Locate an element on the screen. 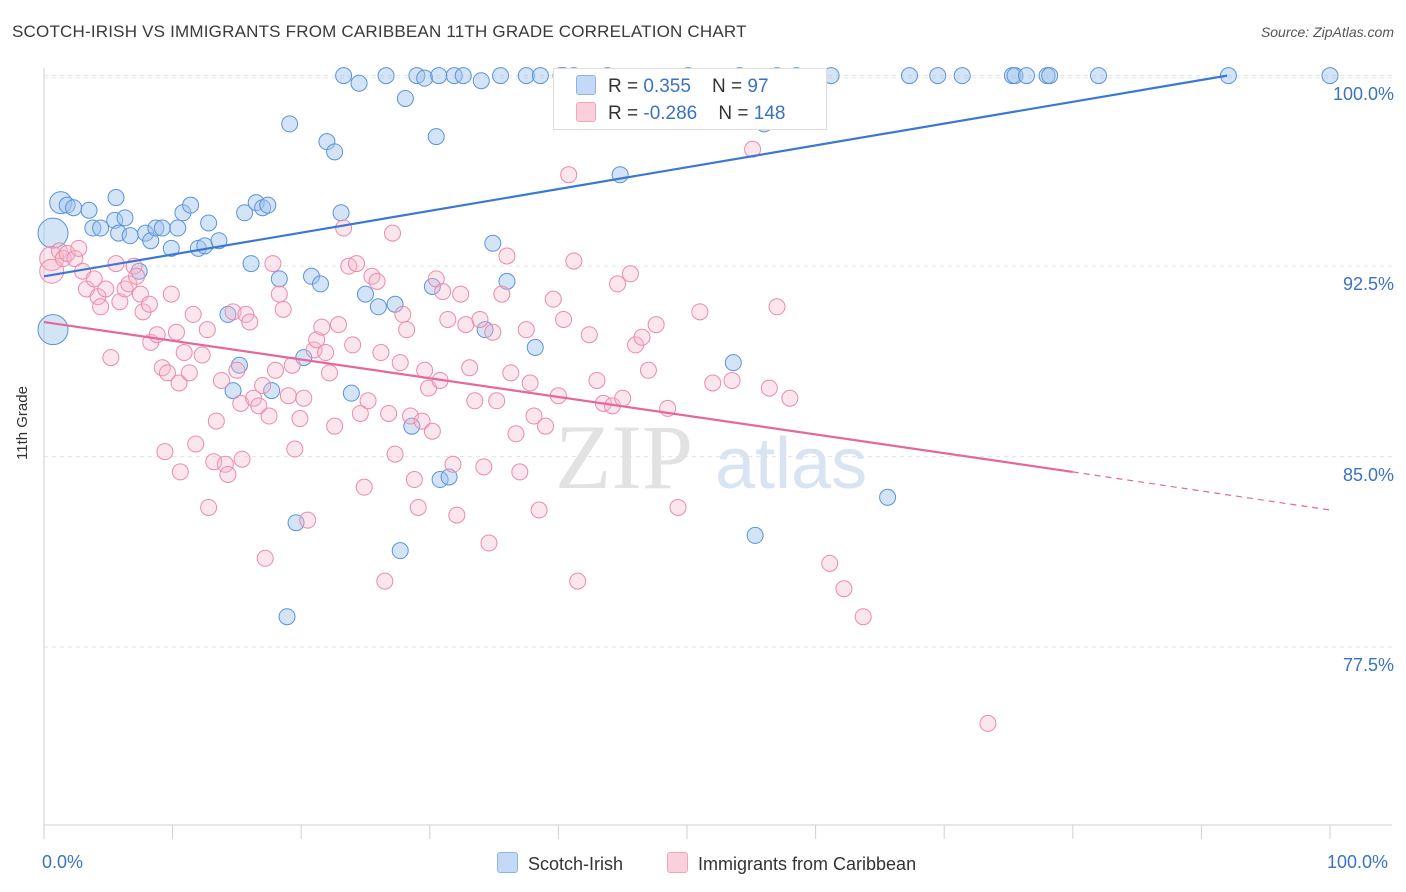  y-tick-label: 92.5% is located at coordinates (1368, 284).